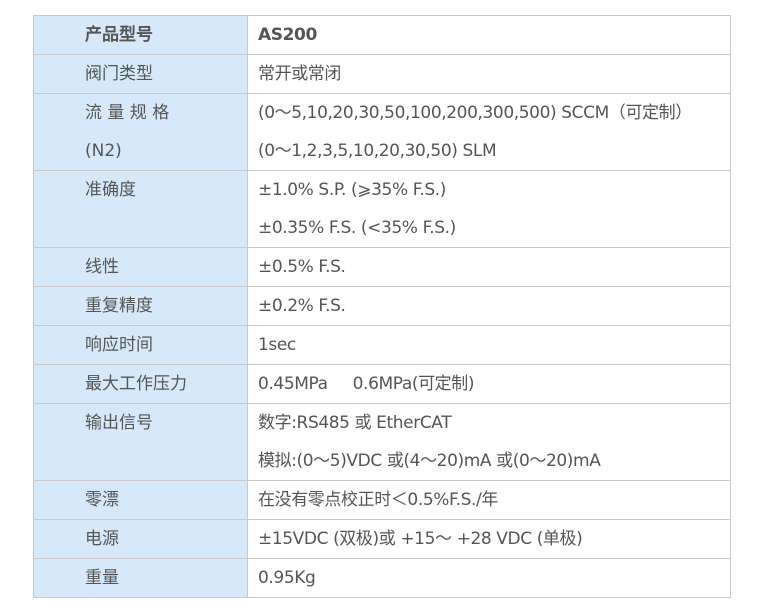  I want to click on spec-label: 准确度, so click(140, 209).